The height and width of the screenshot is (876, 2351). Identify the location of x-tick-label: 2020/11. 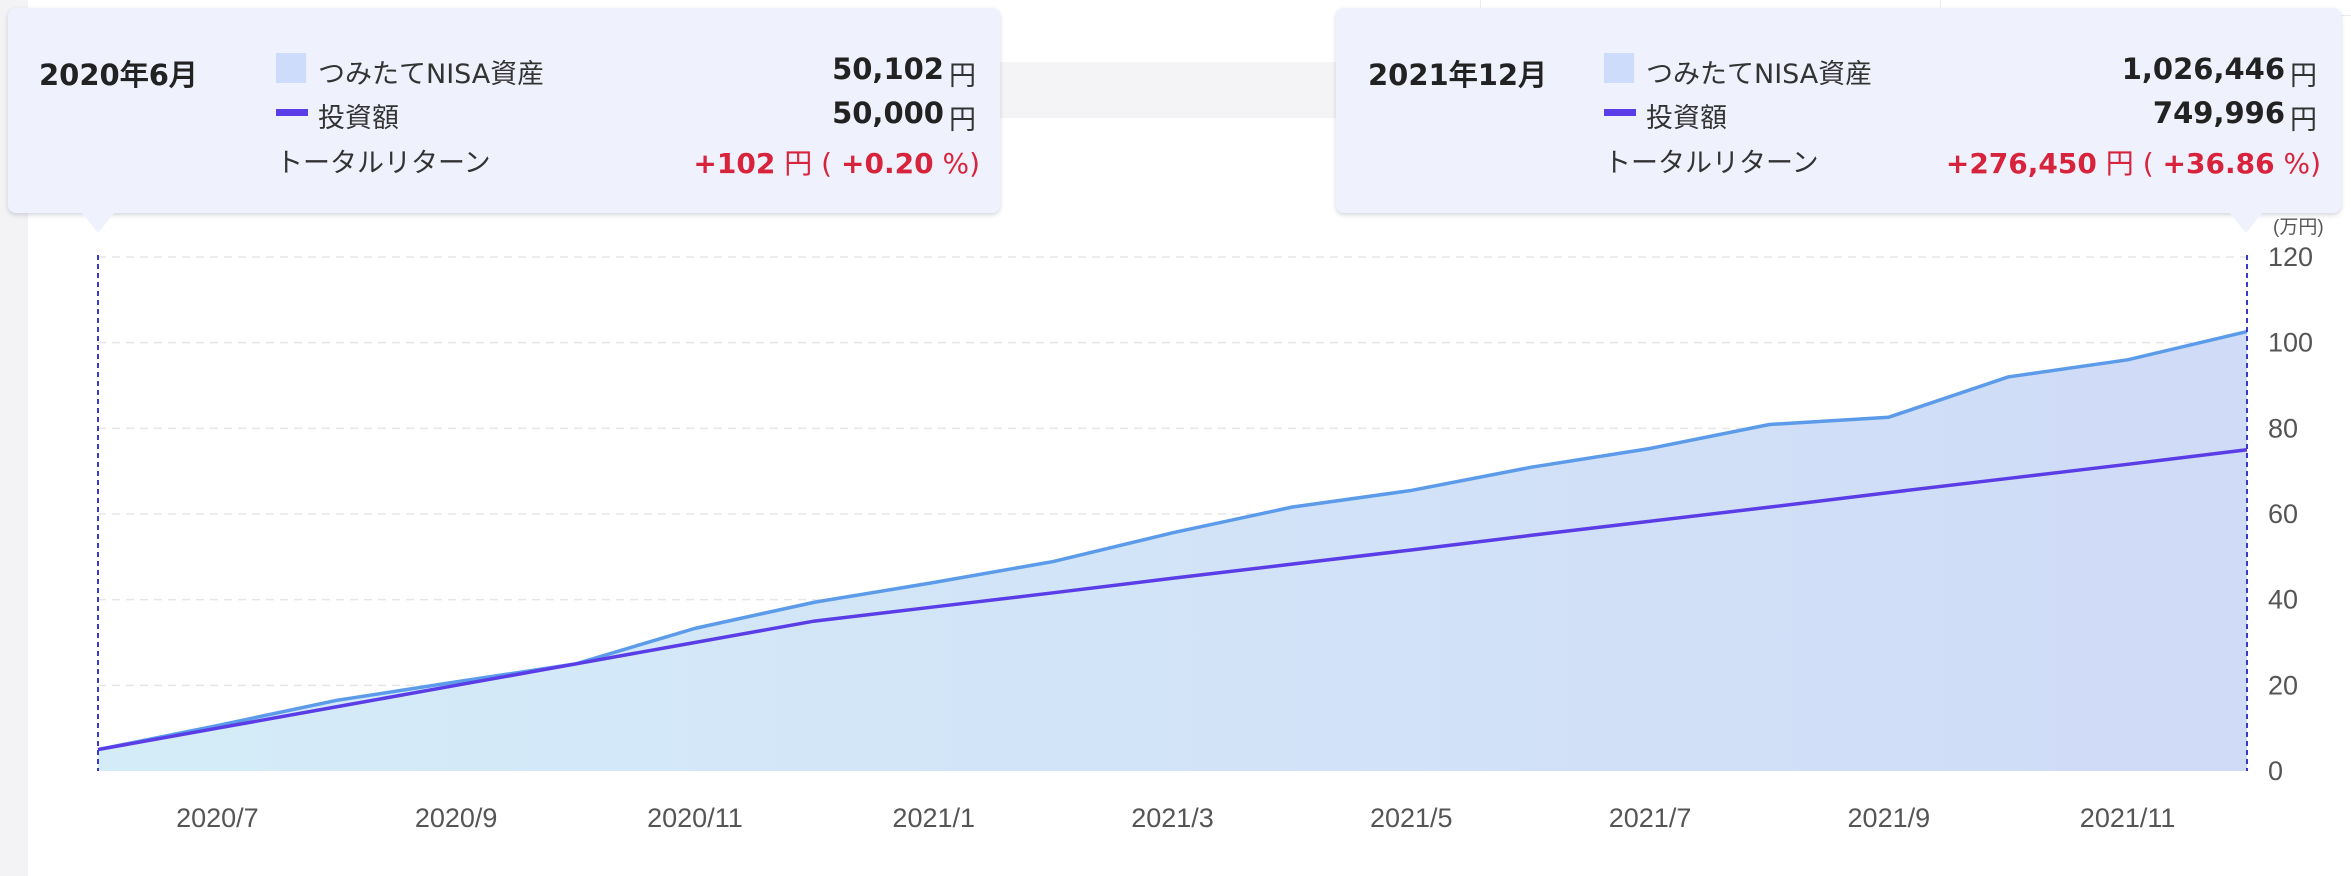
(695, 818).